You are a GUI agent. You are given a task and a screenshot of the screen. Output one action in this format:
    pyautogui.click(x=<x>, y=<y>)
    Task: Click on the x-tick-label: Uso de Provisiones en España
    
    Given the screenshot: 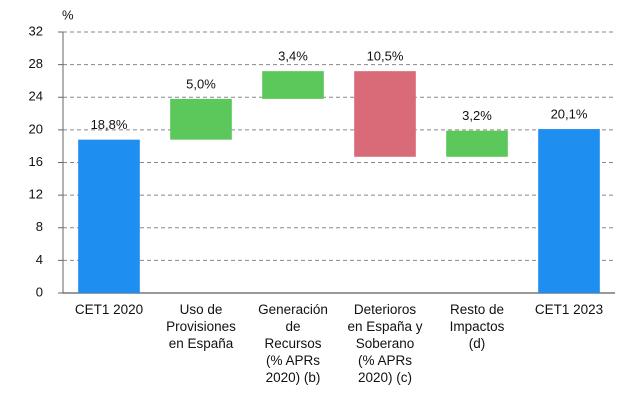 What is the action you would take?
    pyautogui.click(x=201, y=326)
    